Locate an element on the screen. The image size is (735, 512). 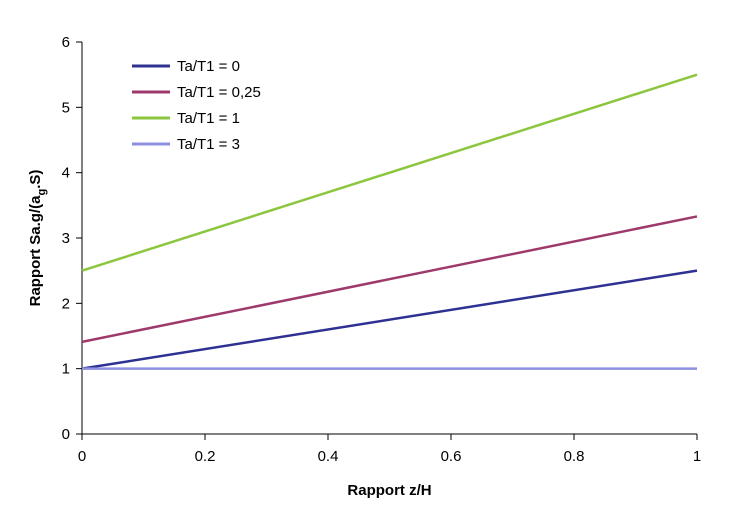
x-tick-label: 0.2 is located at coordinates (205, 456).